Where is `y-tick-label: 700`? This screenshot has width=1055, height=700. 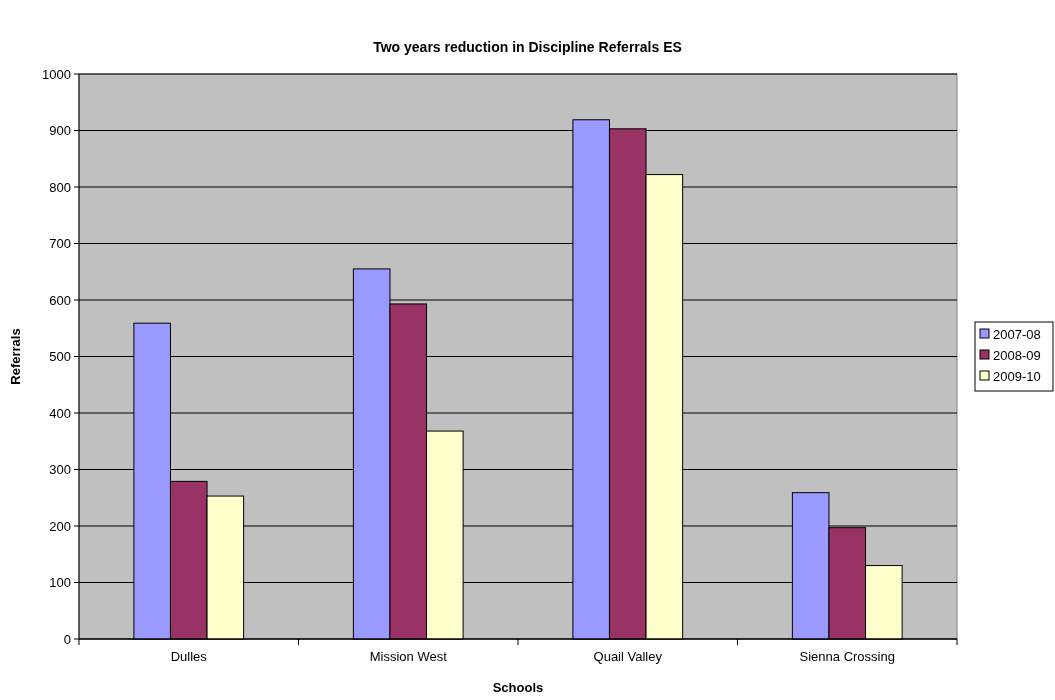
y-tick-label: 700 is located at coordinates (60, 244).